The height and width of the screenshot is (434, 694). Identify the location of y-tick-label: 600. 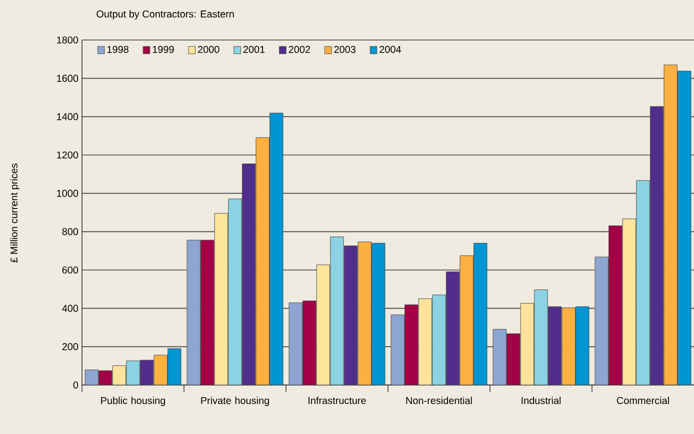
(70, 270).